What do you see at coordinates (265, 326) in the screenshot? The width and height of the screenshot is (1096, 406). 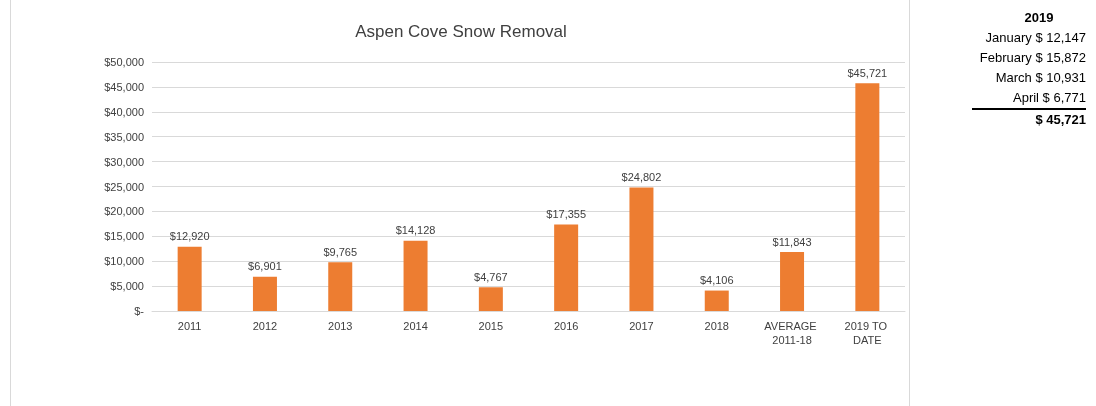 I see `x-tick-label: 2012` at bounding box center [265, 326].